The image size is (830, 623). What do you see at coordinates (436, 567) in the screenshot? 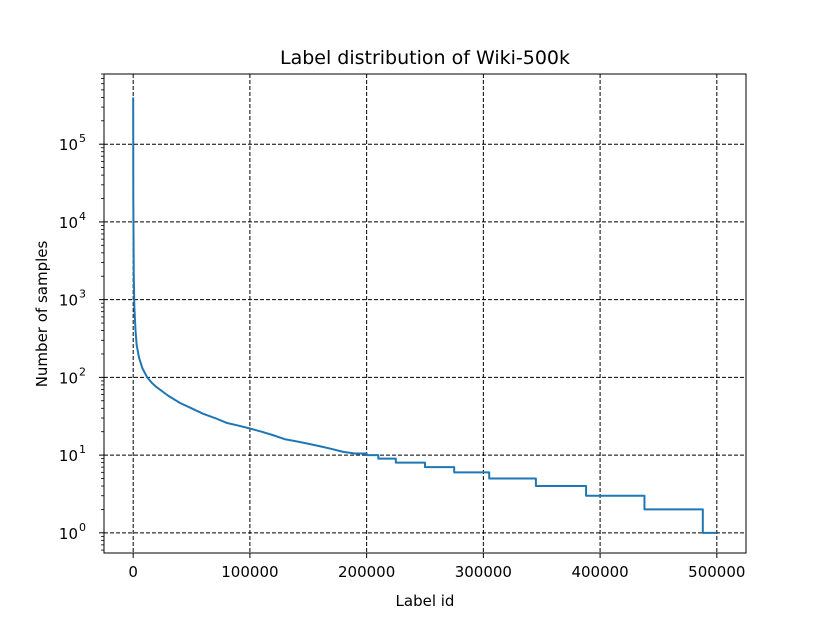
I see `x-axis-ticks: 0 100000 200000 300000 400000 500000` at bounding box center [436, 567].